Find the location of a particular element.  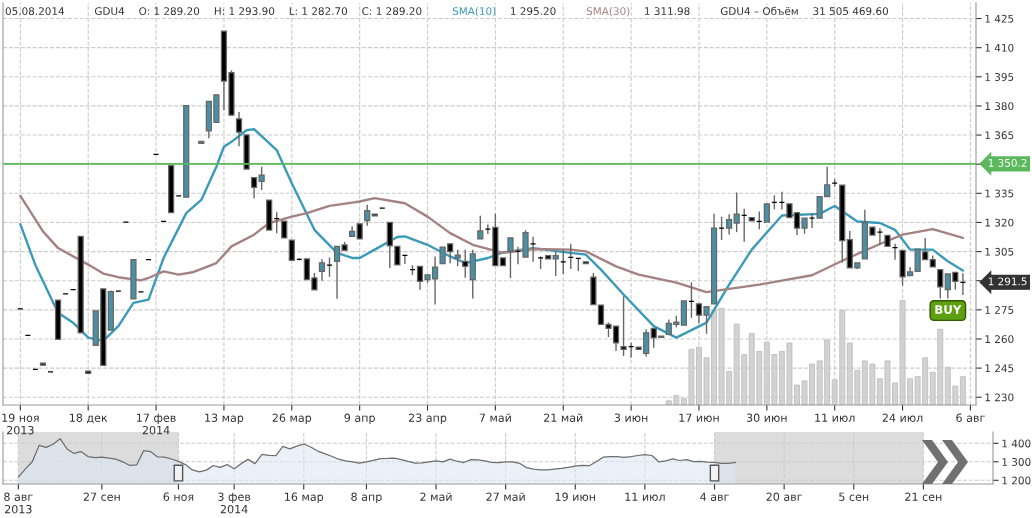

x-tick-label: 17 фев 2014 is located at coordinates (156, 424).